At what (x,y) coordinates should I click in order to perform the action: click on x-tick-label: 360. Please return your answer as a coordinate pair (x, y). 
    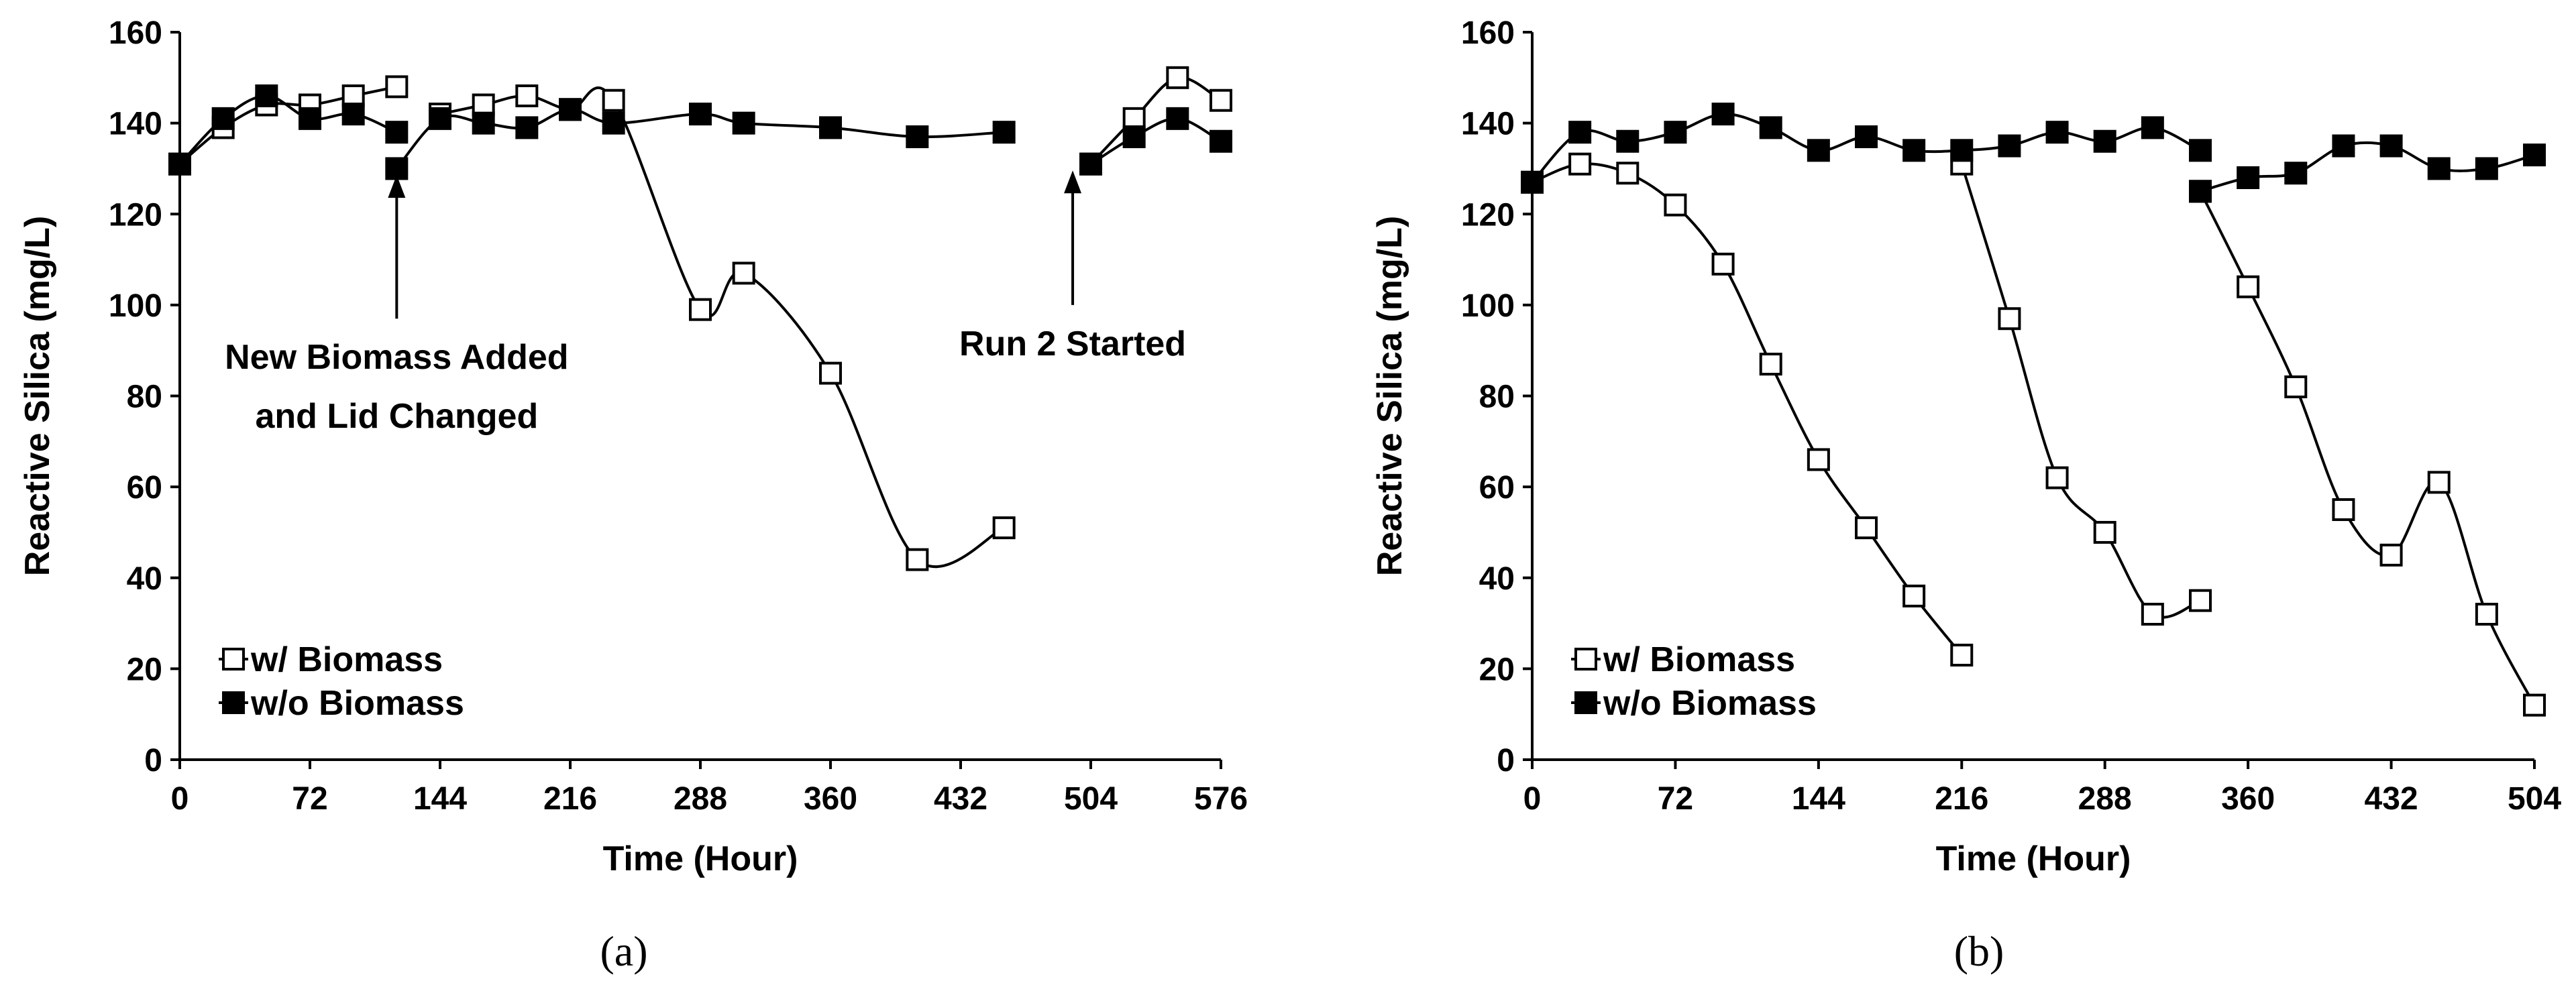
    Looking at the image, I should click on (2248, 799).